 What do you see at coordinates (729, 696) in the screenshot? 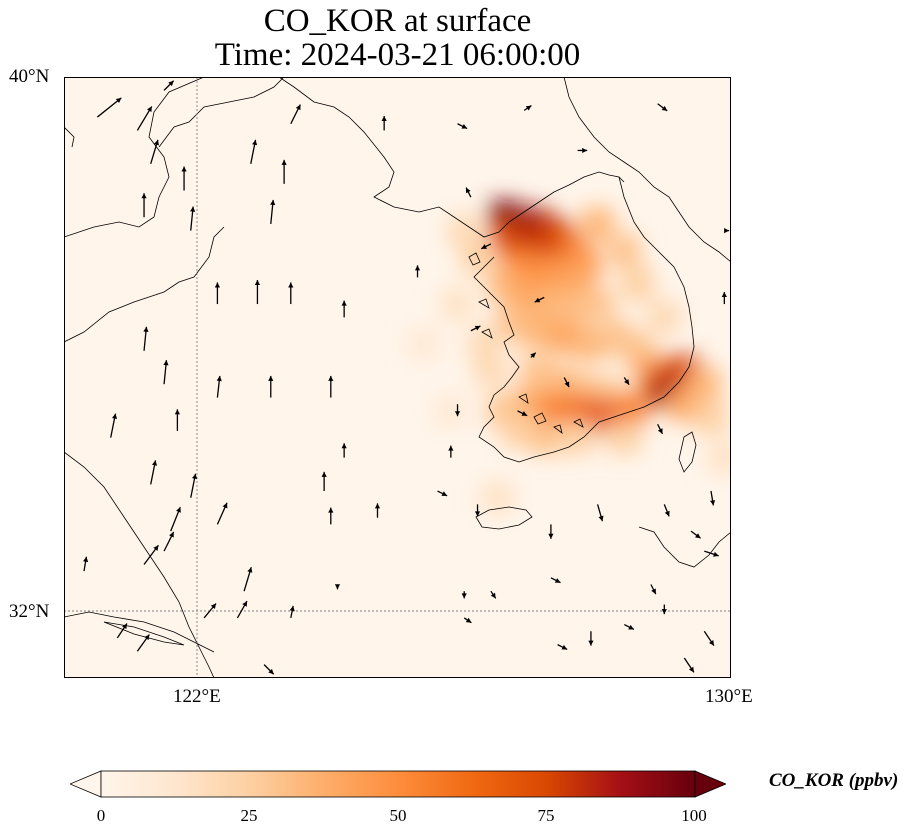
I see `lon-tick-130: 130°E` at bounding box center [729, 696].